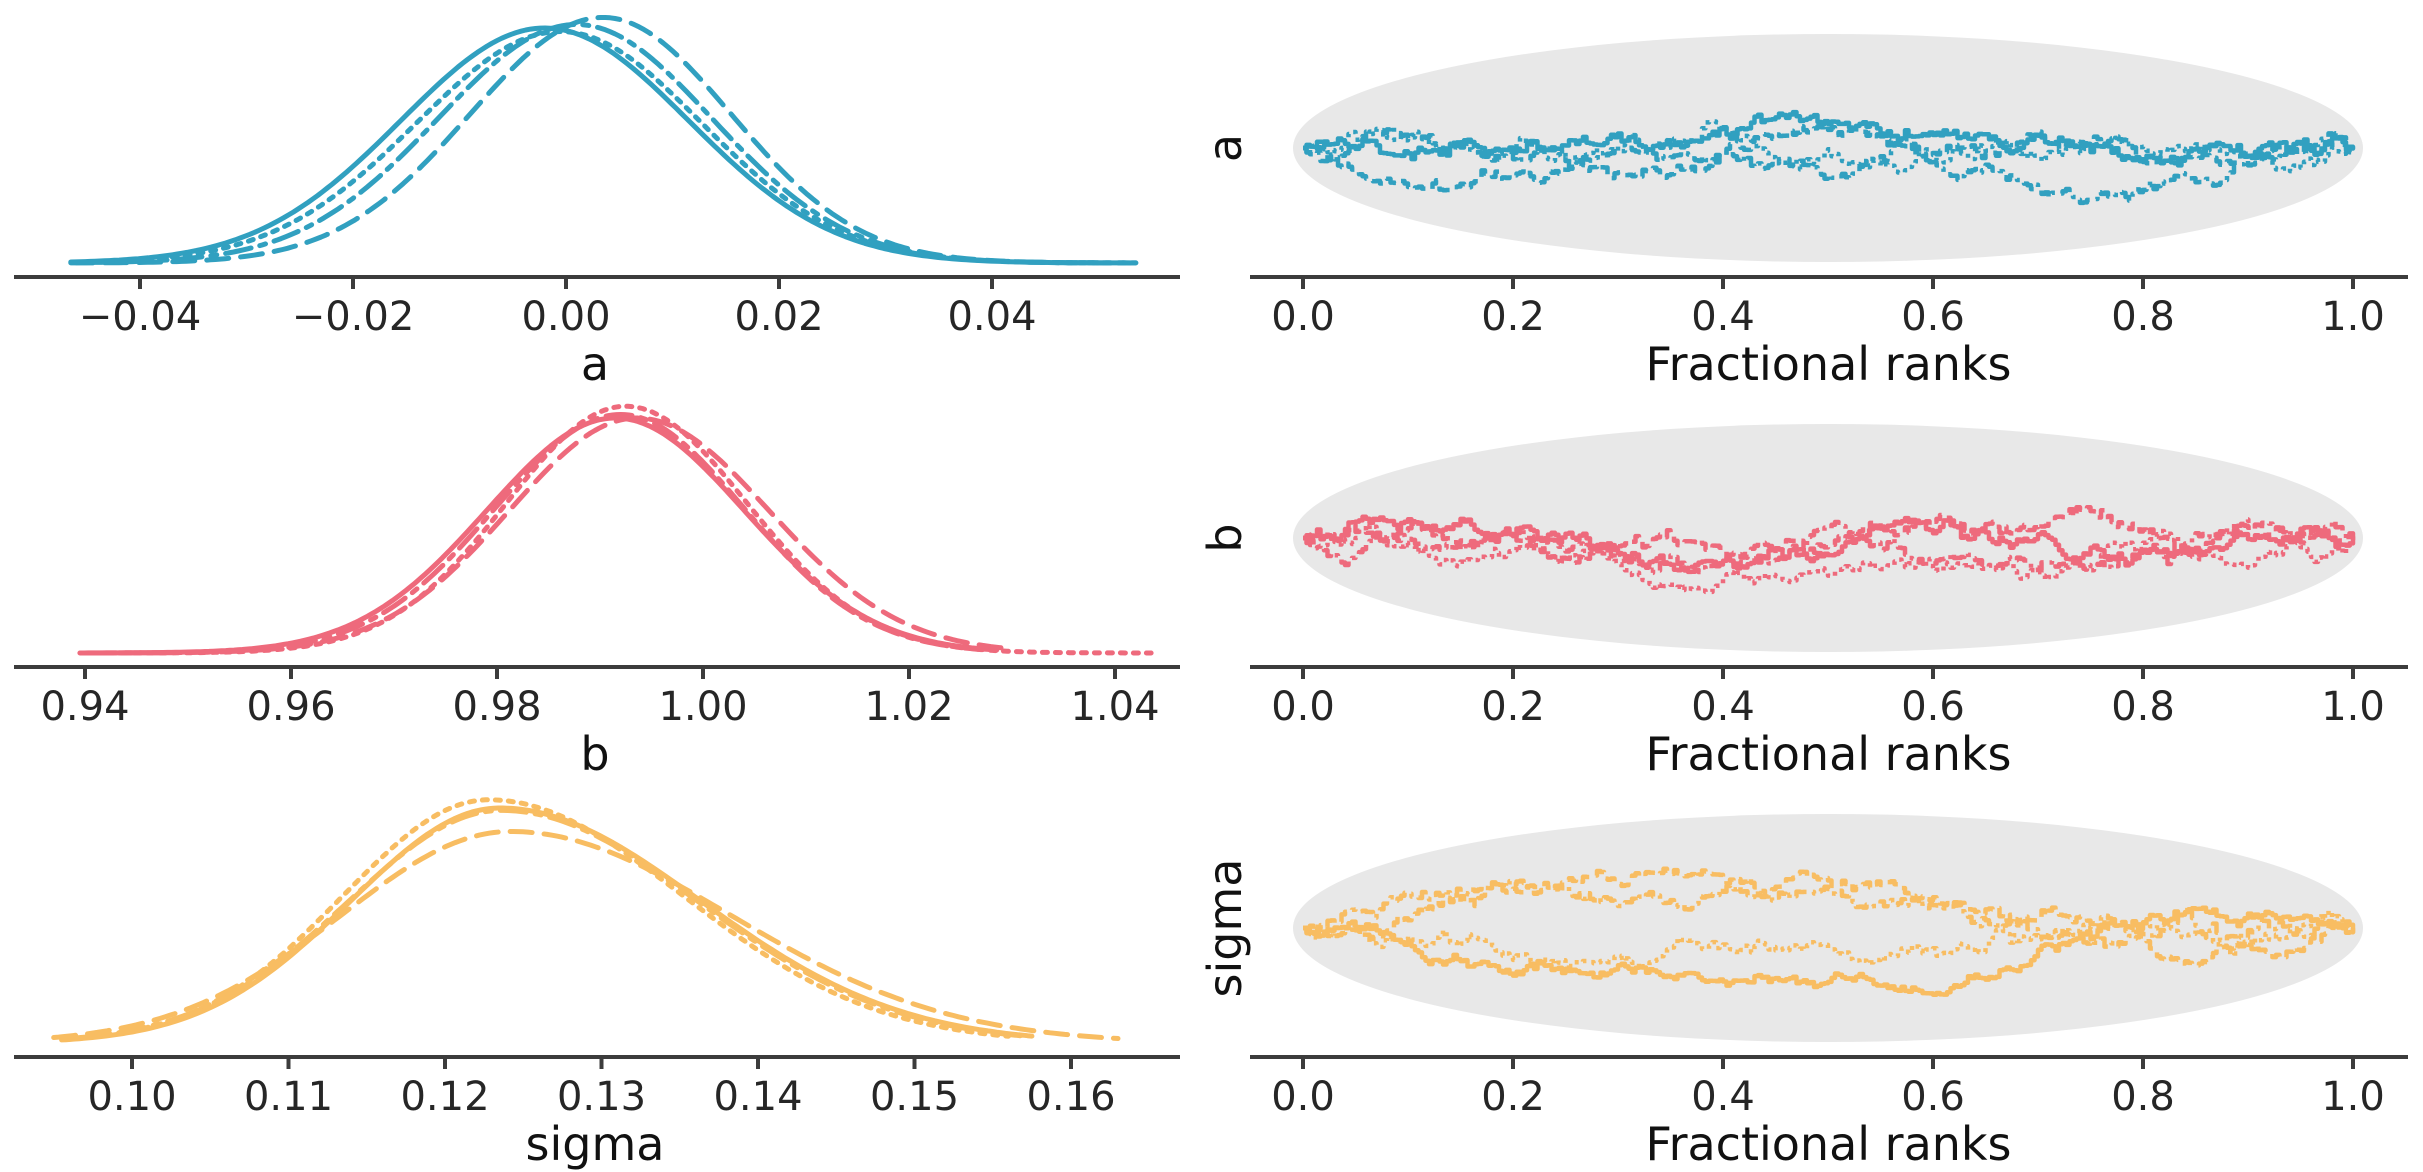 The width and height of the screenshot is (2423, 1172). I want to click on tick-label: 0.13, so click(601, 1097).